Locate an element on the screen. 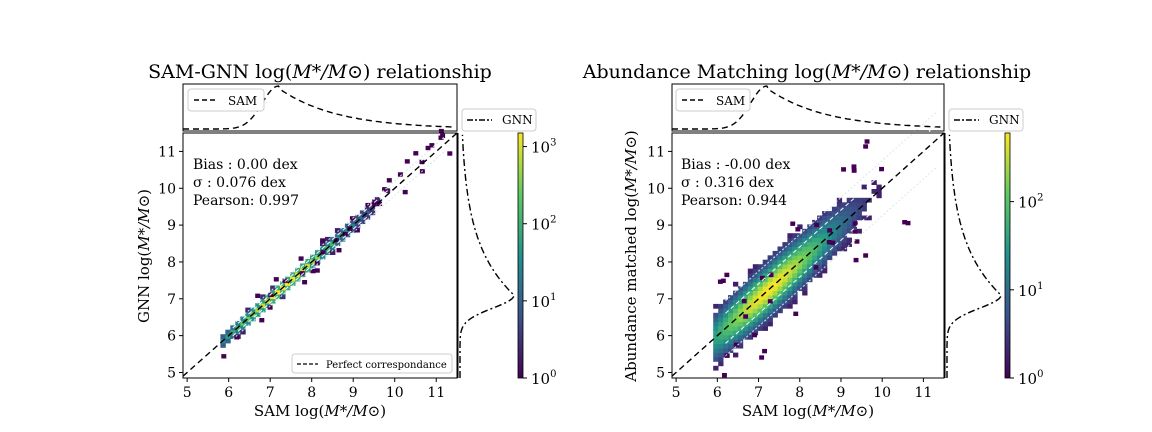  x-tick-label: 11 is located at coordinates (436, 393).